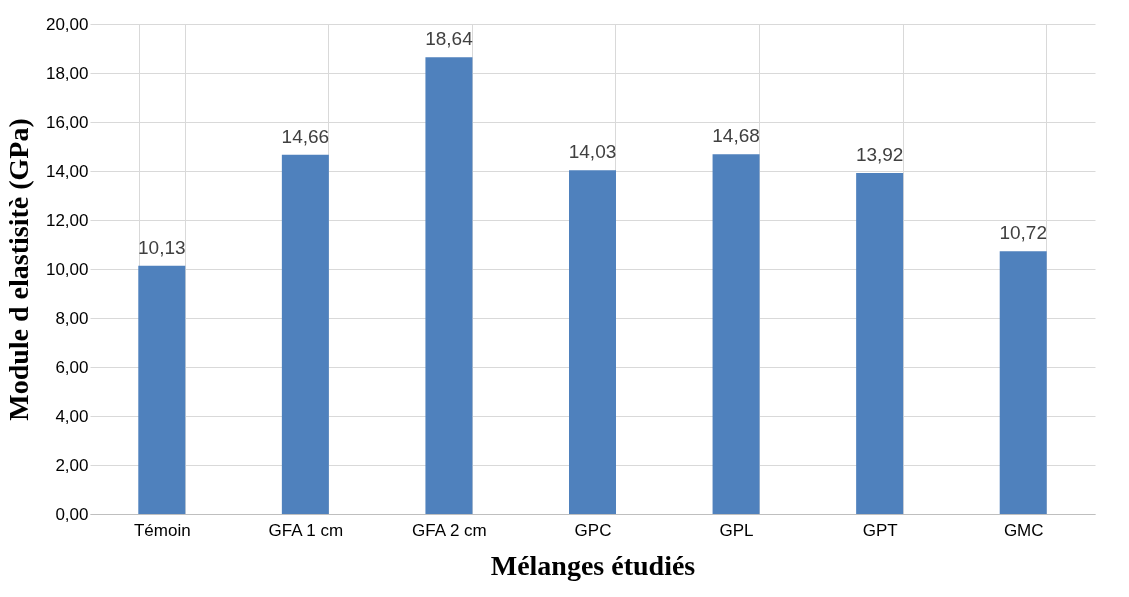  What do you see at coordinates (67, 73) in the screenshot?
I see `y-tick-label: 18,00` at bounding box center [67, 73].